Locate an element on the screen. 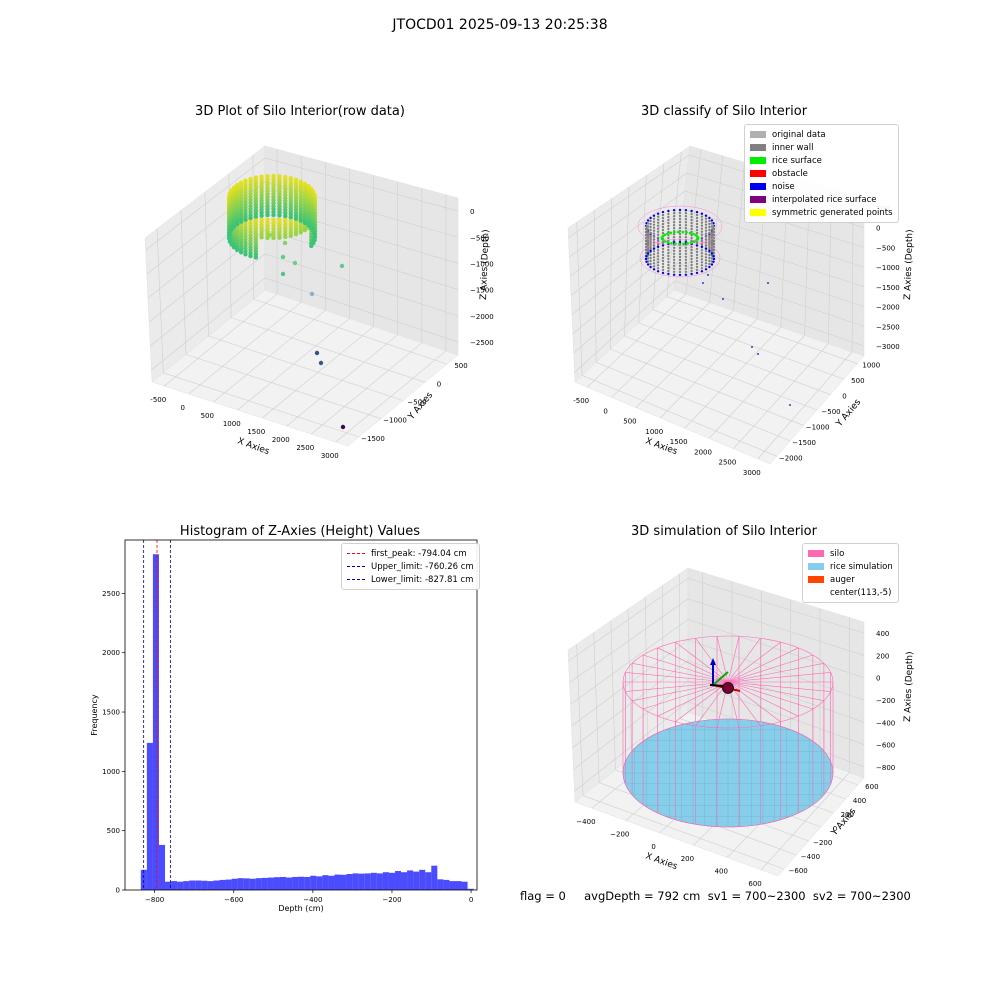 The image size is (1000, 1000). p2-ztick-label: −3000 is located at coordinates (888, 347).